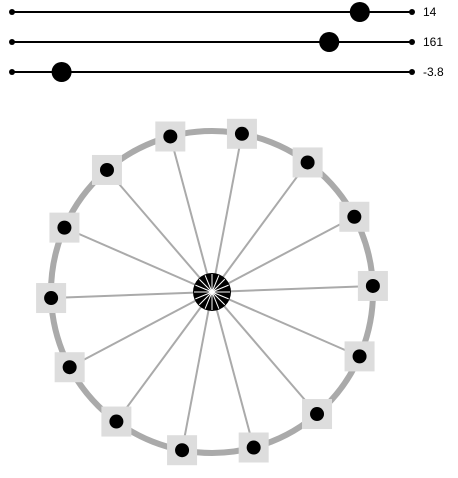  Describe the element at coordinates (433, 42) in the screenshot. I see `slider-value-label: 161` at that location.